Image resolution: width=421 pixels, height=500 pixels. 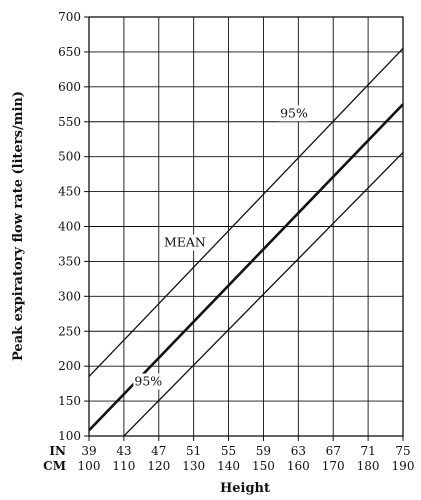 What do you see at coordinates (69, 17) in the screenshot?
I see `y-tick-label: 700` at bounding box center [69, 17].